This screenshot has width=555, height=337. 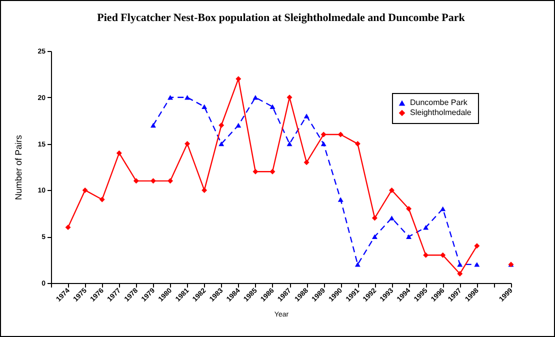 What do you see at coordinates (19, 167) in the screenshot?
I see `y-axis-title: Number of Pairs` at bounding box center [19, 167].